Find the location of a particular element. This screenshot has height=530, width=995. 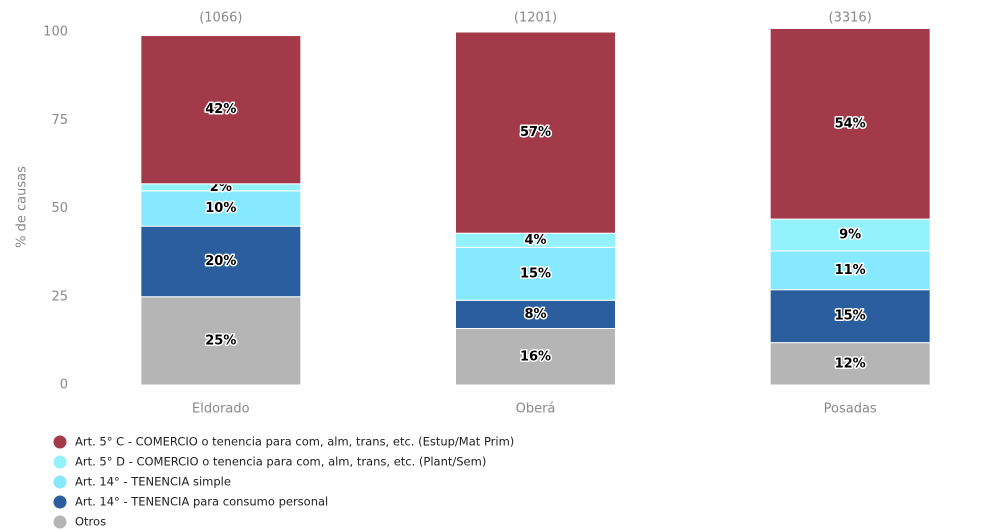

data-label: 57% is located at coordinates (535, 132).